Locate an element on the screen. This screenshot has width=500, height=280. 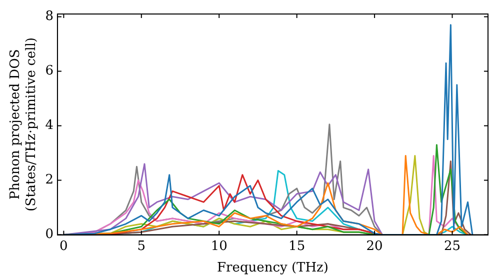
x-tick-label: 0 is located at coordinates (64, 246).